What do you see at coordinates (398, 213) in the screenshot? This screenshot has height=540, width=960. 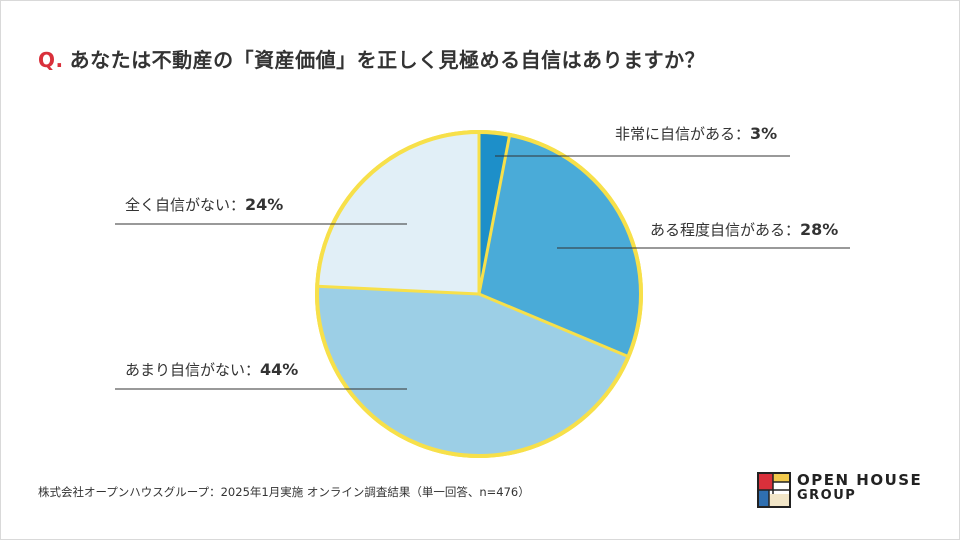 I see `pie-slice-not-confident-at-all` at bounding box center [398, 213].